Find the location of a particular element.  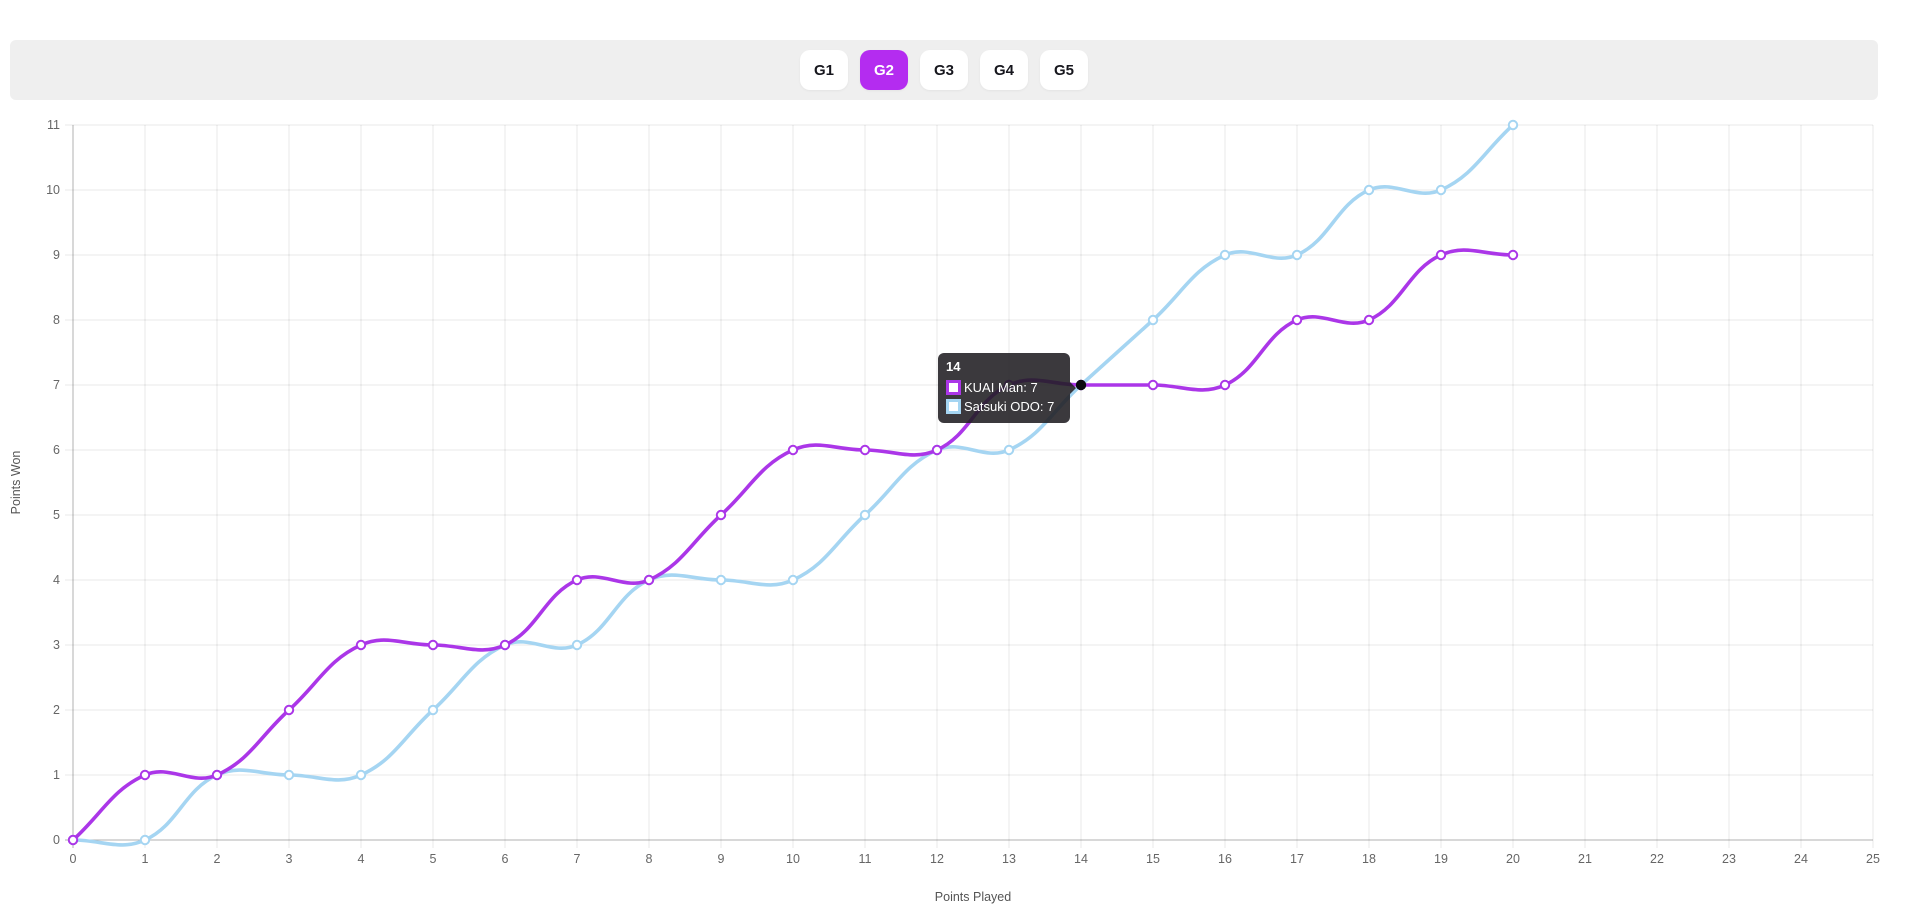

x-tick-label: 20 is located at coordinates (1513, 859).